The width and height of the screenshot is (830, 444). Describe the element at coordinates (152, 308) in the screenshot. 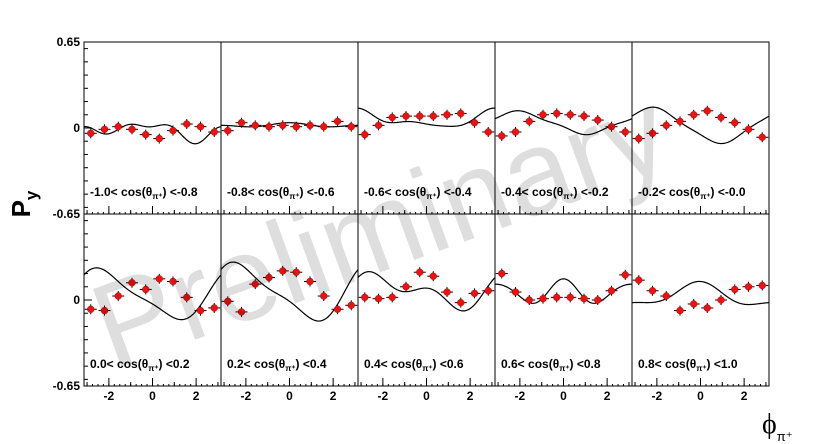

I see `panel-6: -2 0 2 0.0< cos(θπ⁺) <0.2` at that location.